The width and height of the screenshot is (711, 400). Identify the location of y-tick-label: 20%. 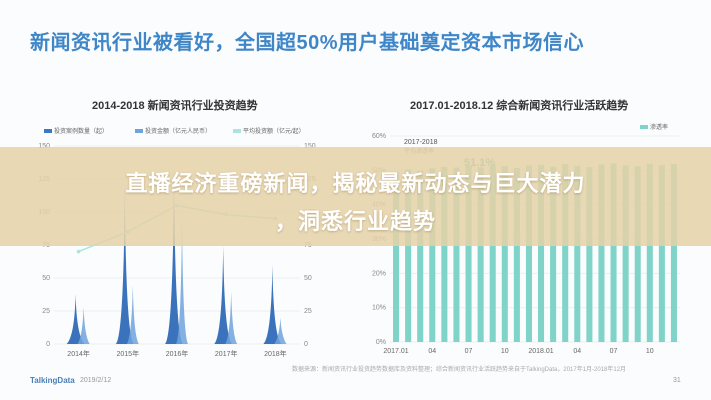
(379, 273).